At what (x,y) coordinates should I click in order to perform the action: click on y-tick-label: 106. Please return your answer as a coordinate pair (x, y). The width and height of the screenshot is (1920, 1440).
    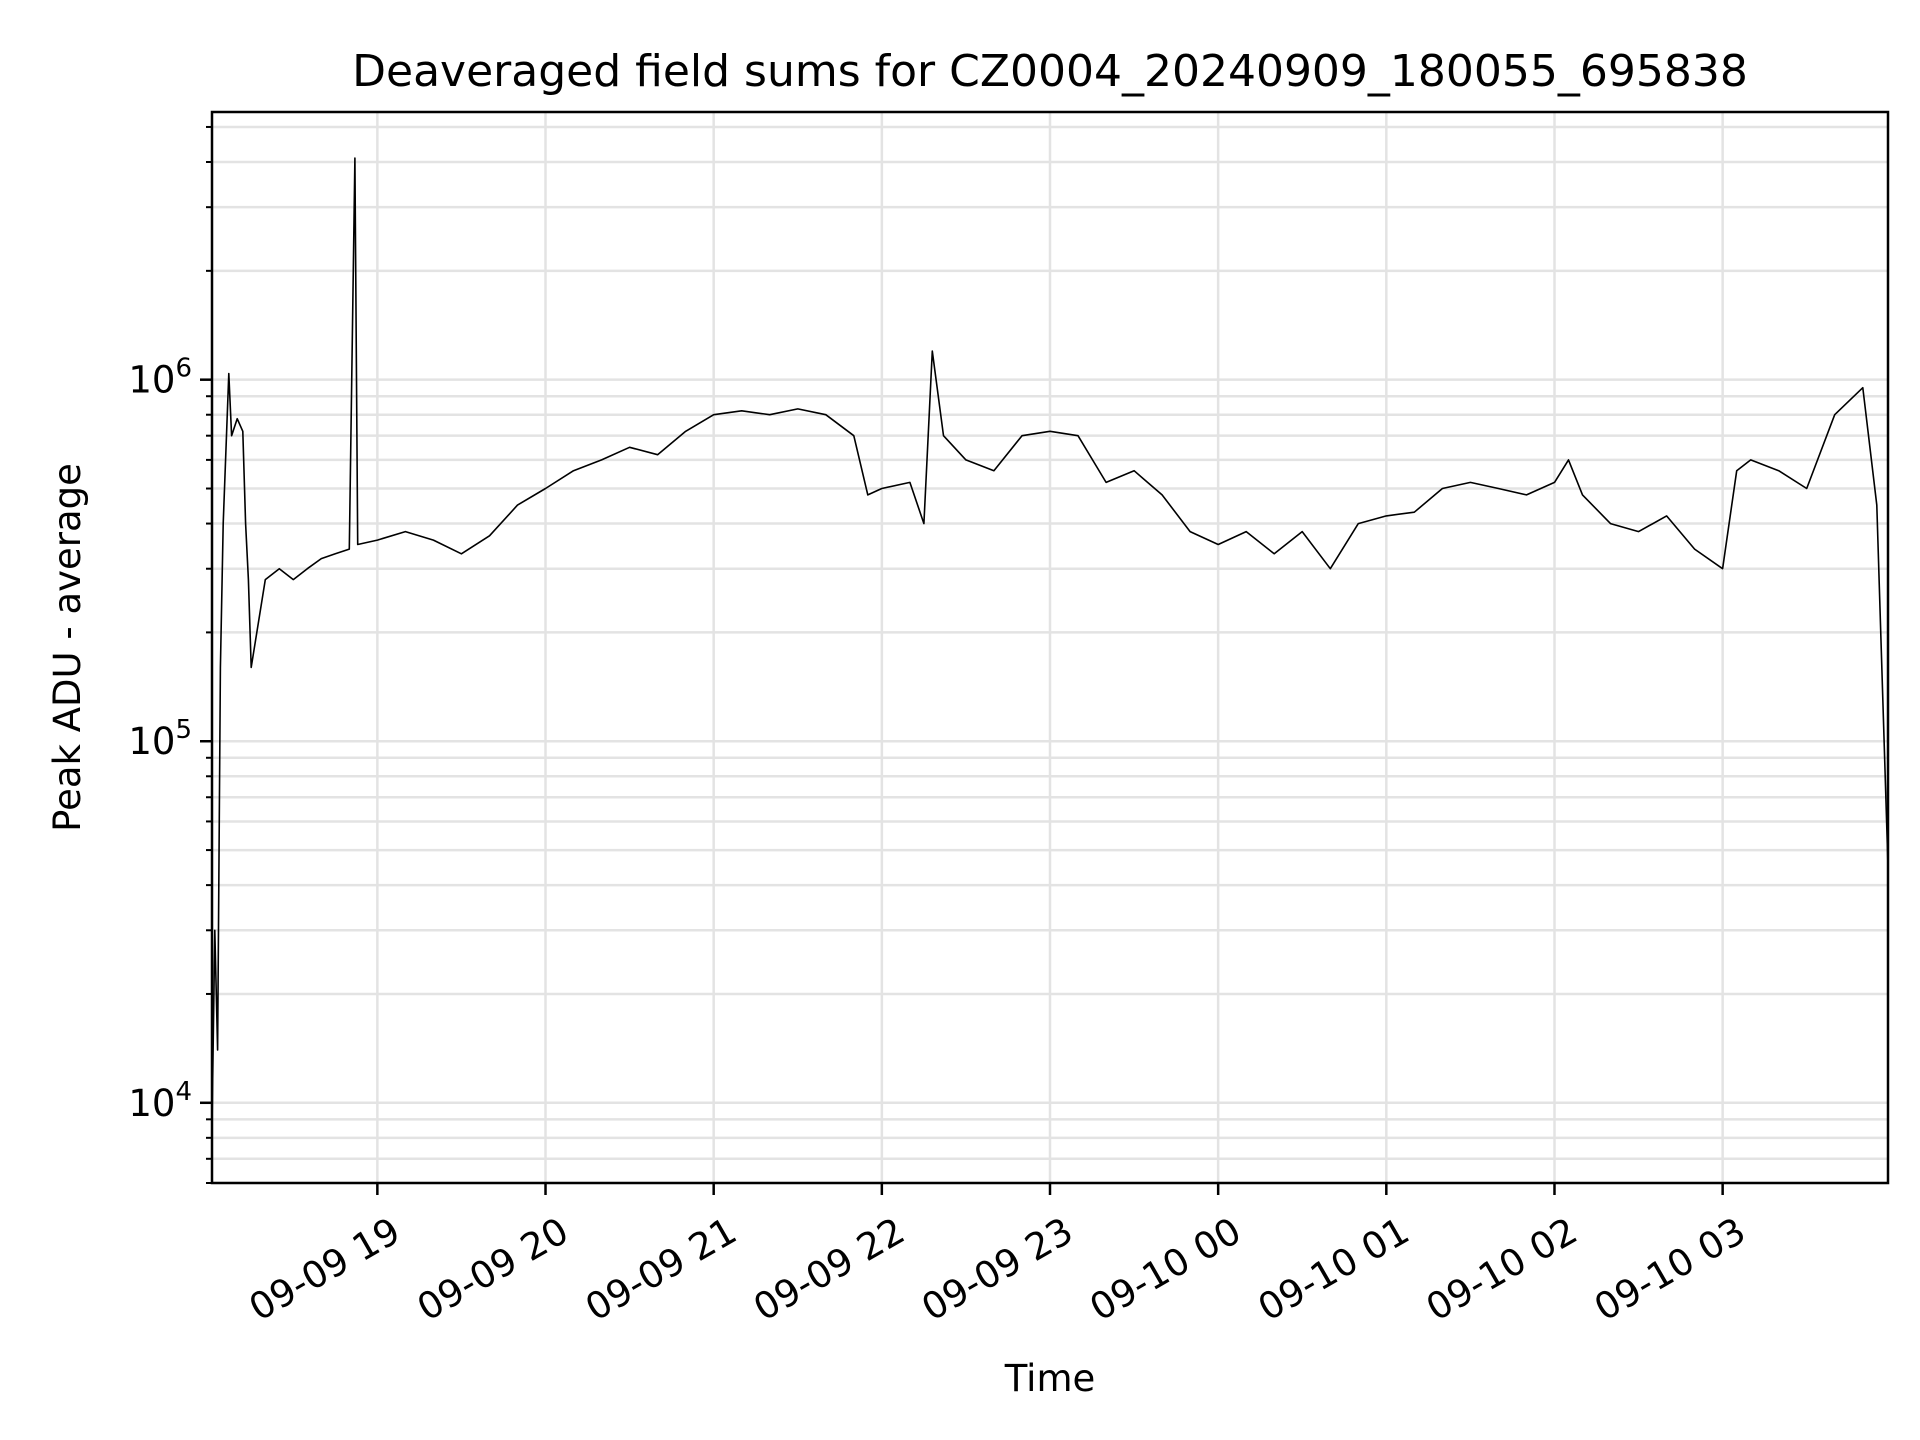
    Looking at the image, I should click on (160, 378).